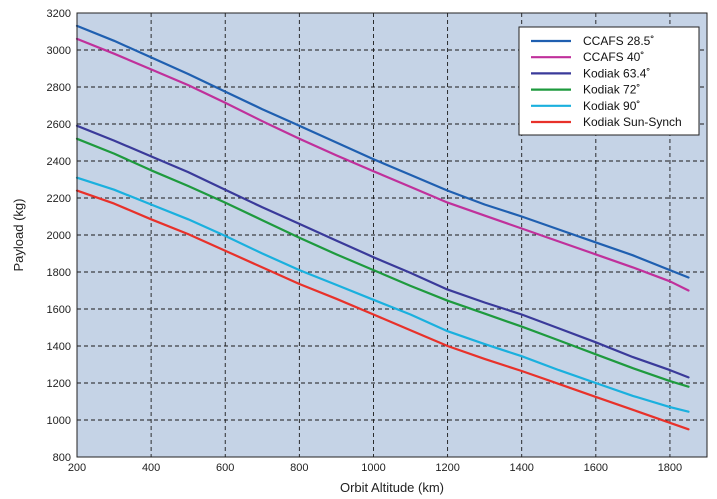 This screenshot has height=499, width=717. Describe the element at coordinates (59, 125) in the screenshot. I see `y-tick-label: 2600` at that location.